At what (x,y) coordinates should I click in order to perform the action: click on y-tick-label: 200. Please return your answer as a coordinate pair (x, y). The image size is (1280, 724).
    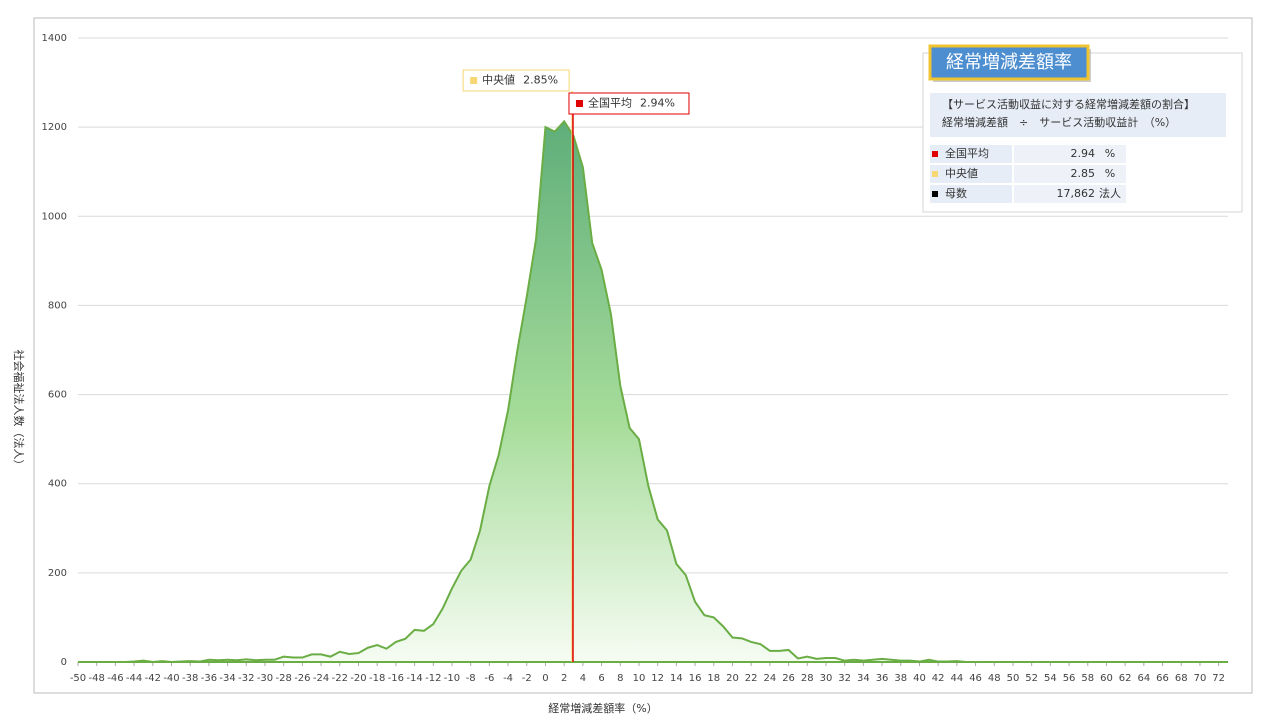
    Looking at the image, I should click on (57, 573).